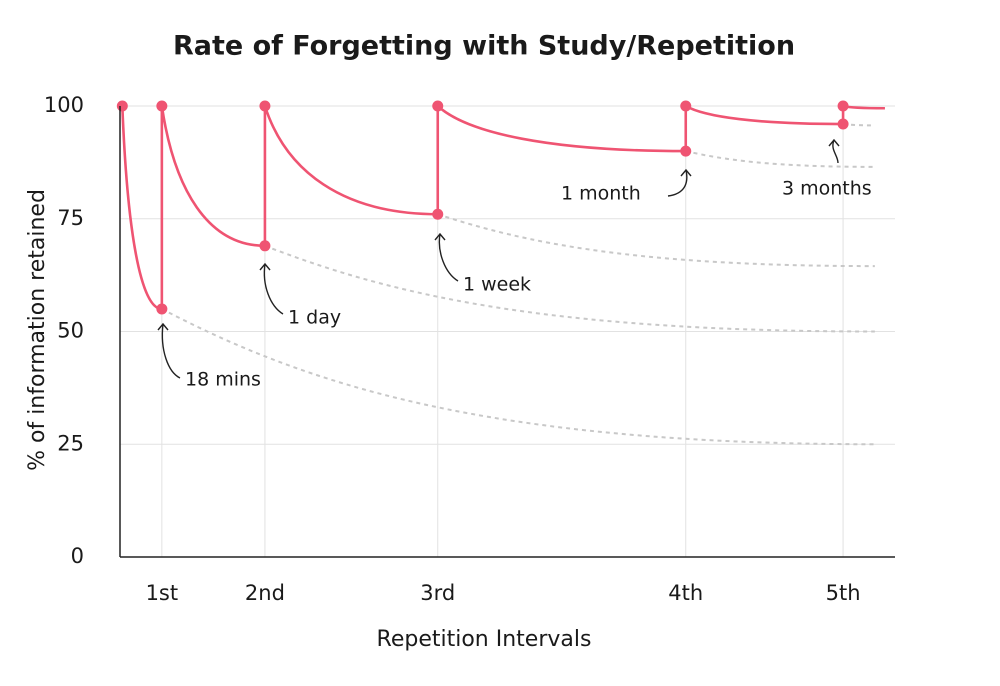 This screenshot has height=686, width=1000. What do you see at coordinates (484, 639) in the screenshot?
I see `x-axis-label: Repetition Intervals` at bounding box center [484, 639].